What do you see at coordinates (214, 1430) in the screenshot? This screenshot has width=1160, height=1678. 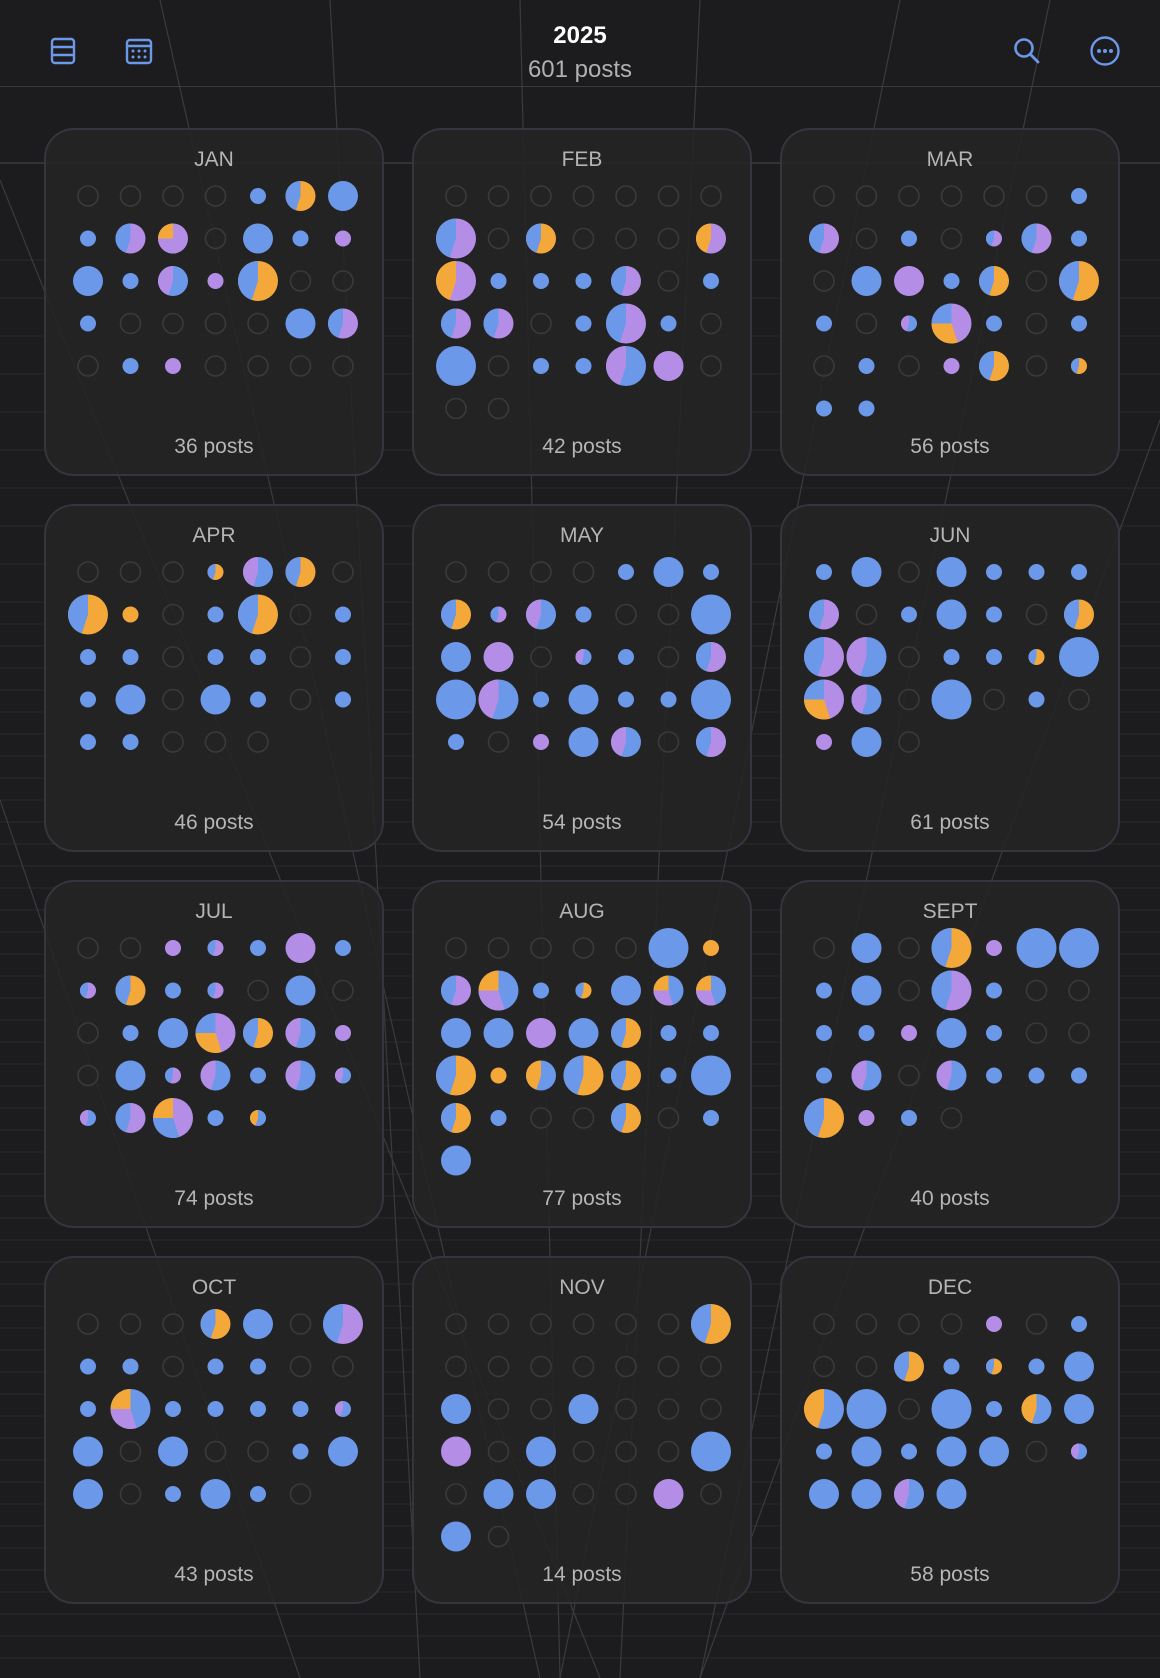 I see `month-card-oct: OCT 43 posts` at bounding box center [214, 1430].